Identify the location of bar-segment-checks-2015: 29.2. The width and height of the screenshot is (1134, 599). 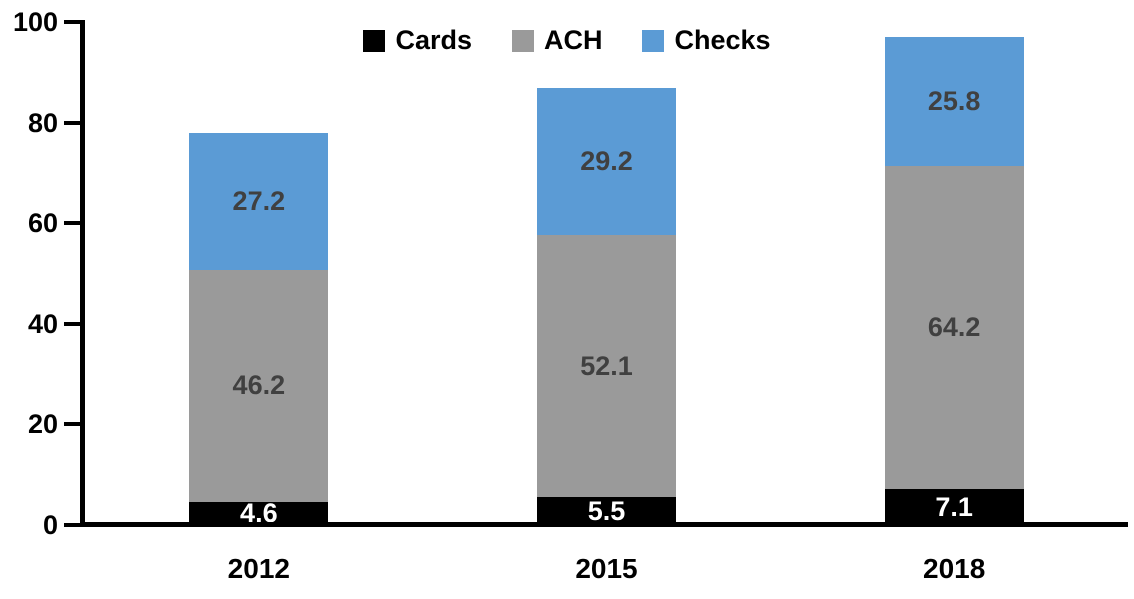
(606, 162).